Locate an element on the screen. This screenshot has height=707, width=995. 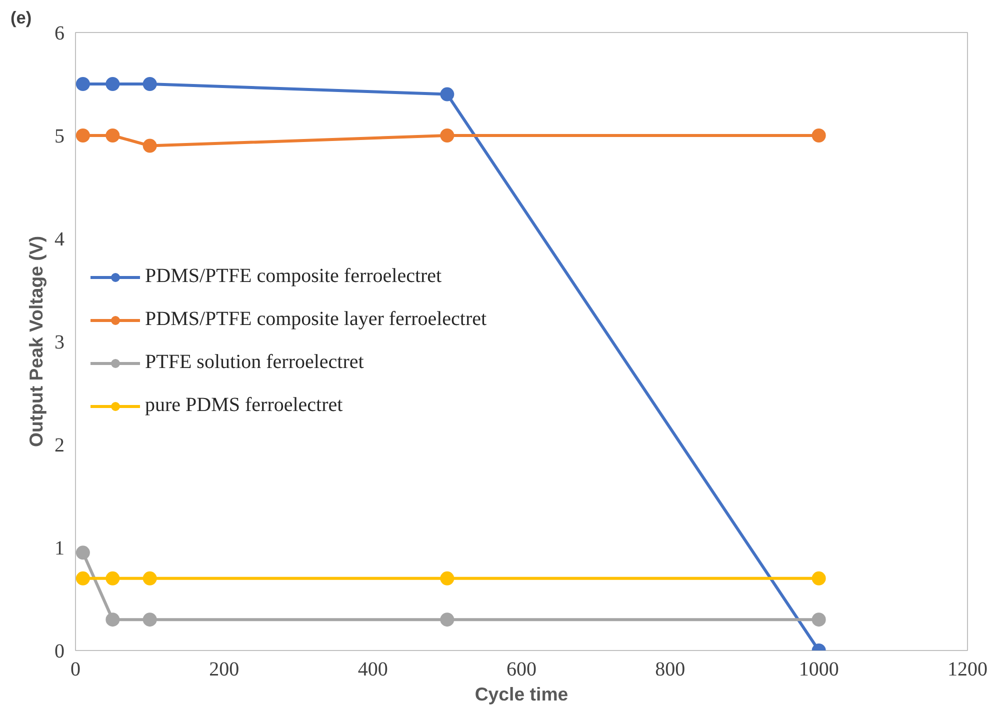
legend-label: PTFE solution ferroelectret is located at coordinates (254, 362).